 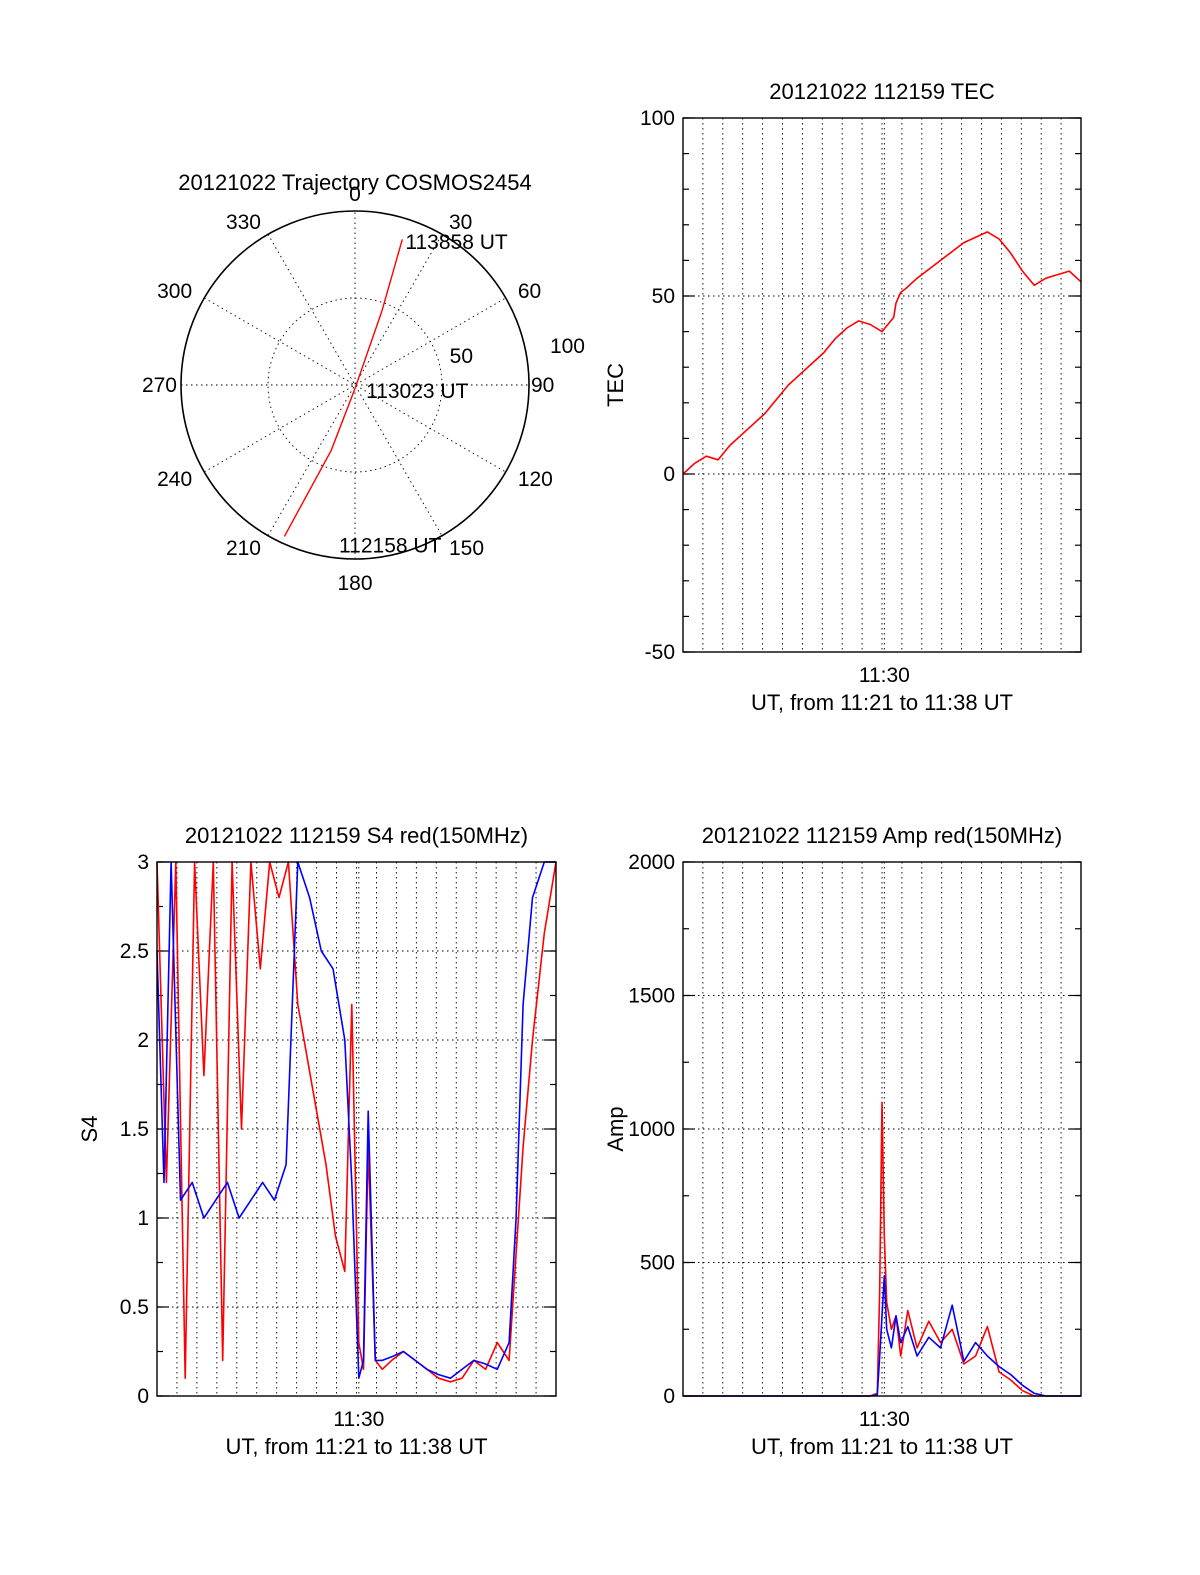 What do you see at coordinates (354, 583) in the screenshot?
I see `polar-angle-label: 180` at bounding box center [354, 583].